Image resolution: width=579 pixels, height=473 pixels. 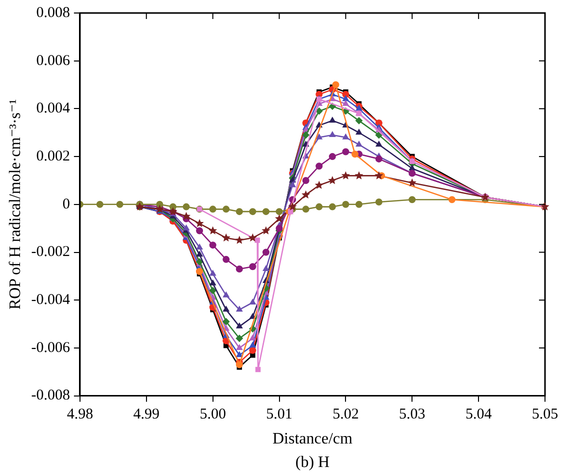 I want to click on y-tick-label: -0.002, so click(x=50, y=252).